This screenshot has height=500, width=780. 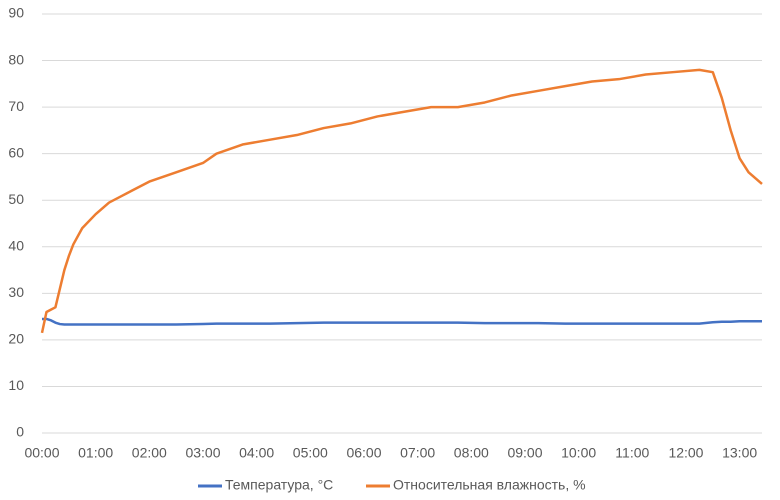 I want to click on y-tick-label: 60, so click(x=16, y=152).